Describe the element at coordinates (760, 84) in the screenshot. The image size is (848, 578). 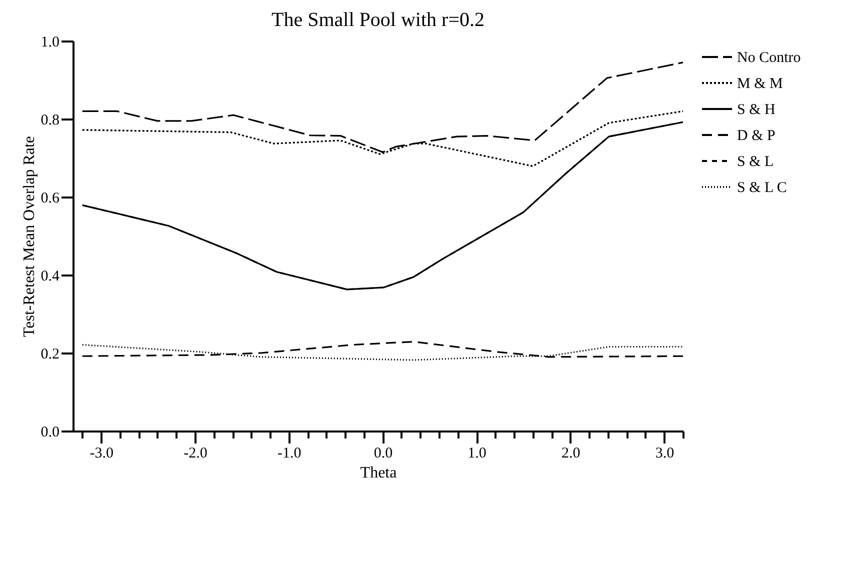
I see `legend-label: M & M` at that location.